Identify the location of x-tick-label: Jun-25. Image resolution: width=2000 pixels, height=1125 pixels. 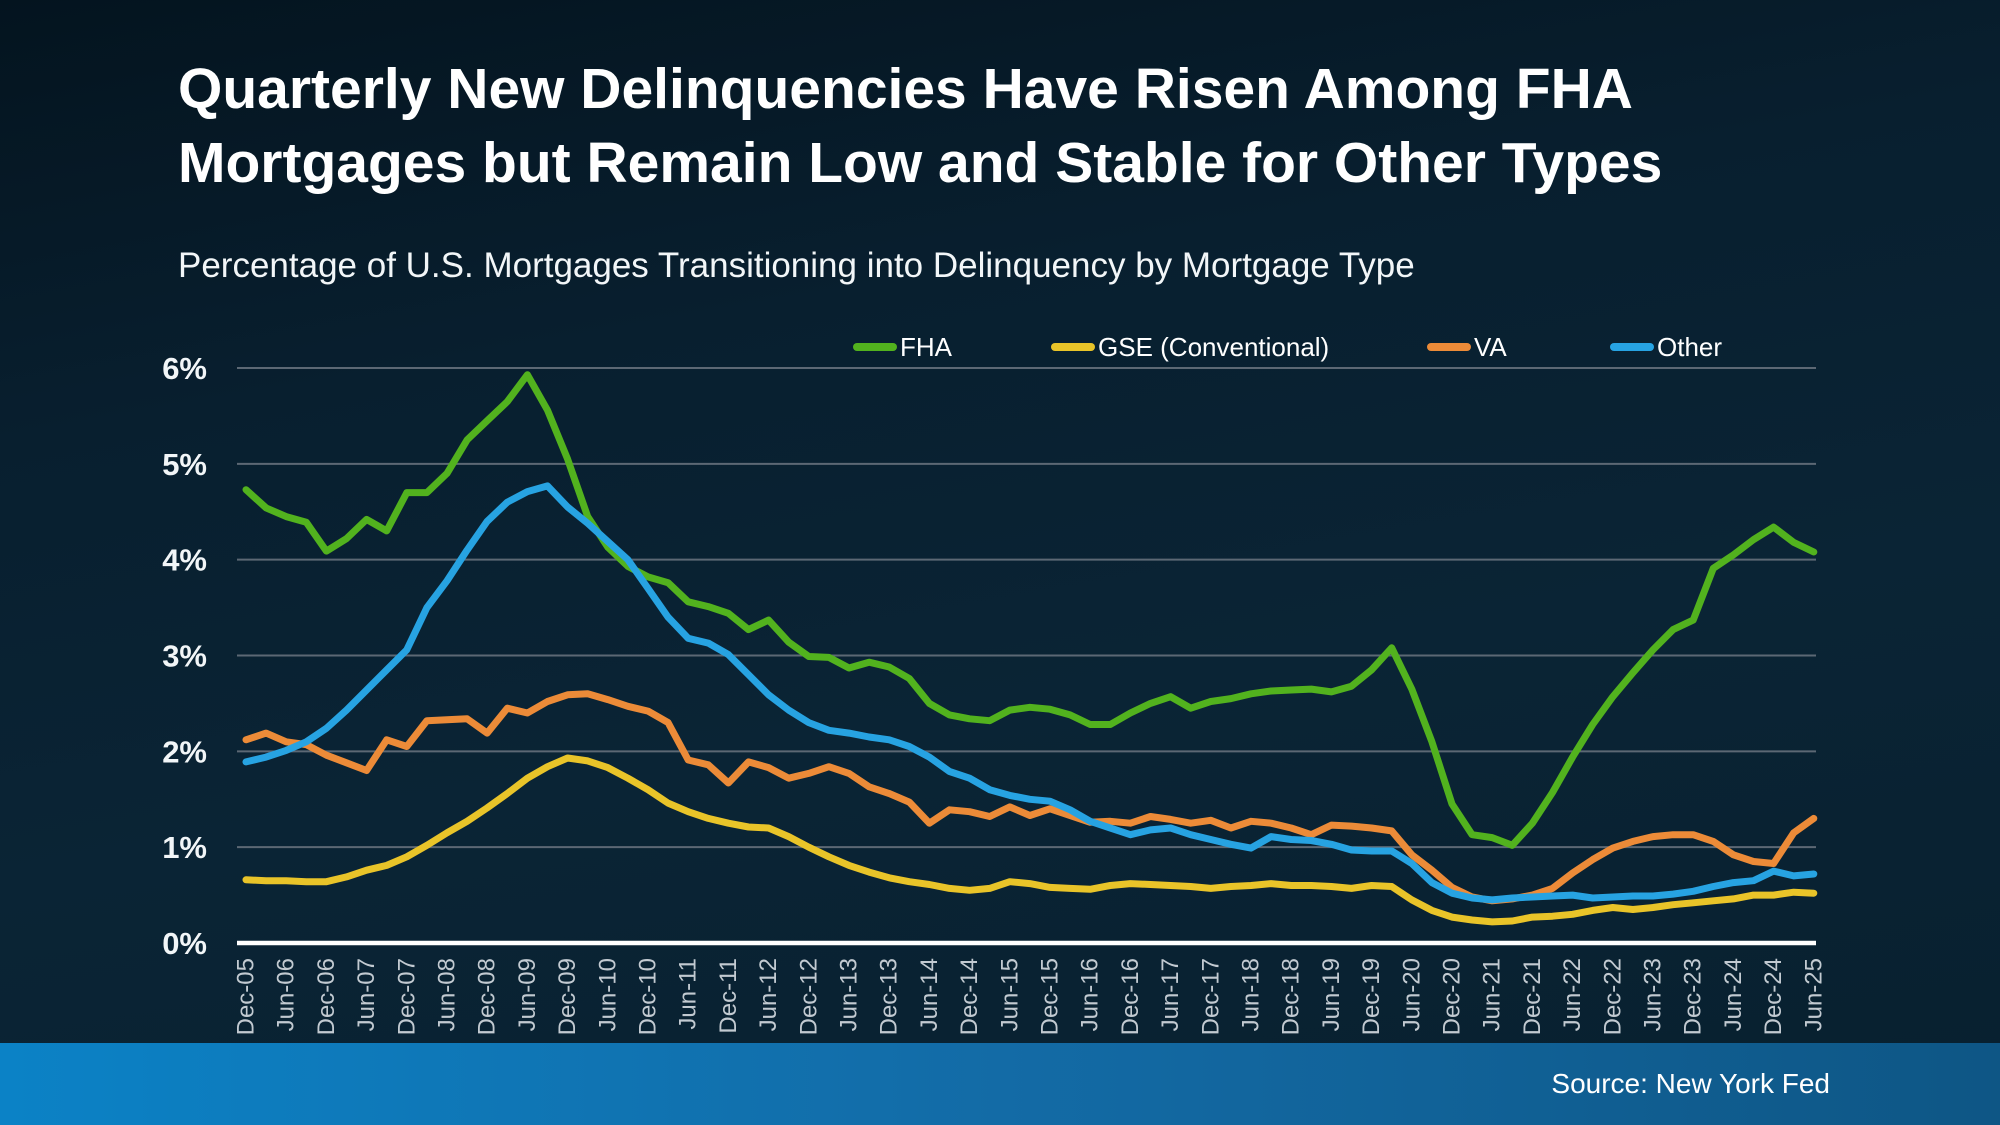
(1813, 994).